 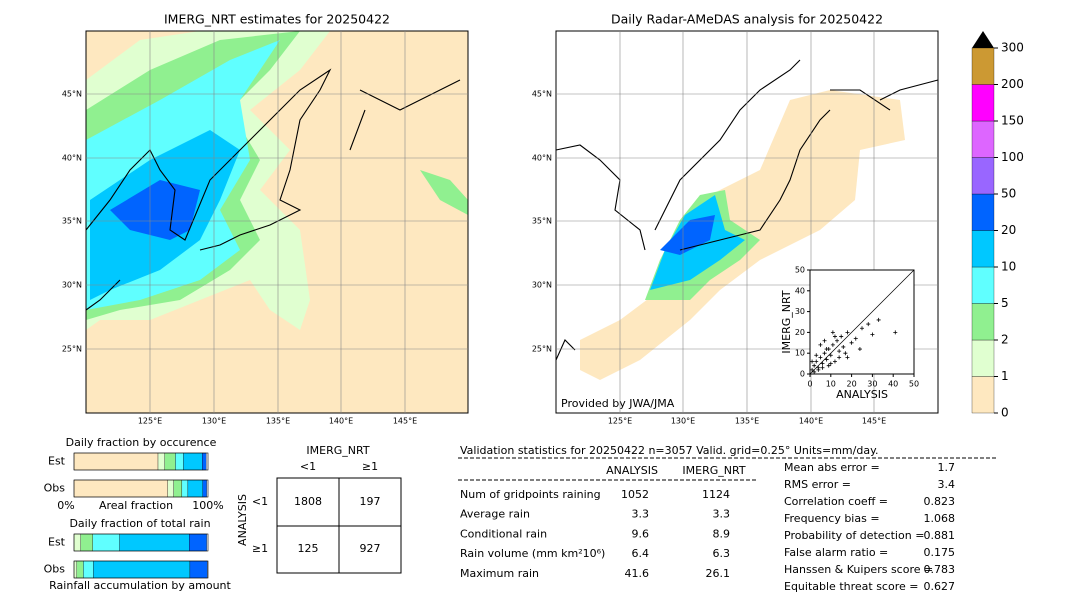 What do you see at coordinates (800, 270) in the screenshot?
I see `y-tick-label: 50` at bounding box center [800, 270].